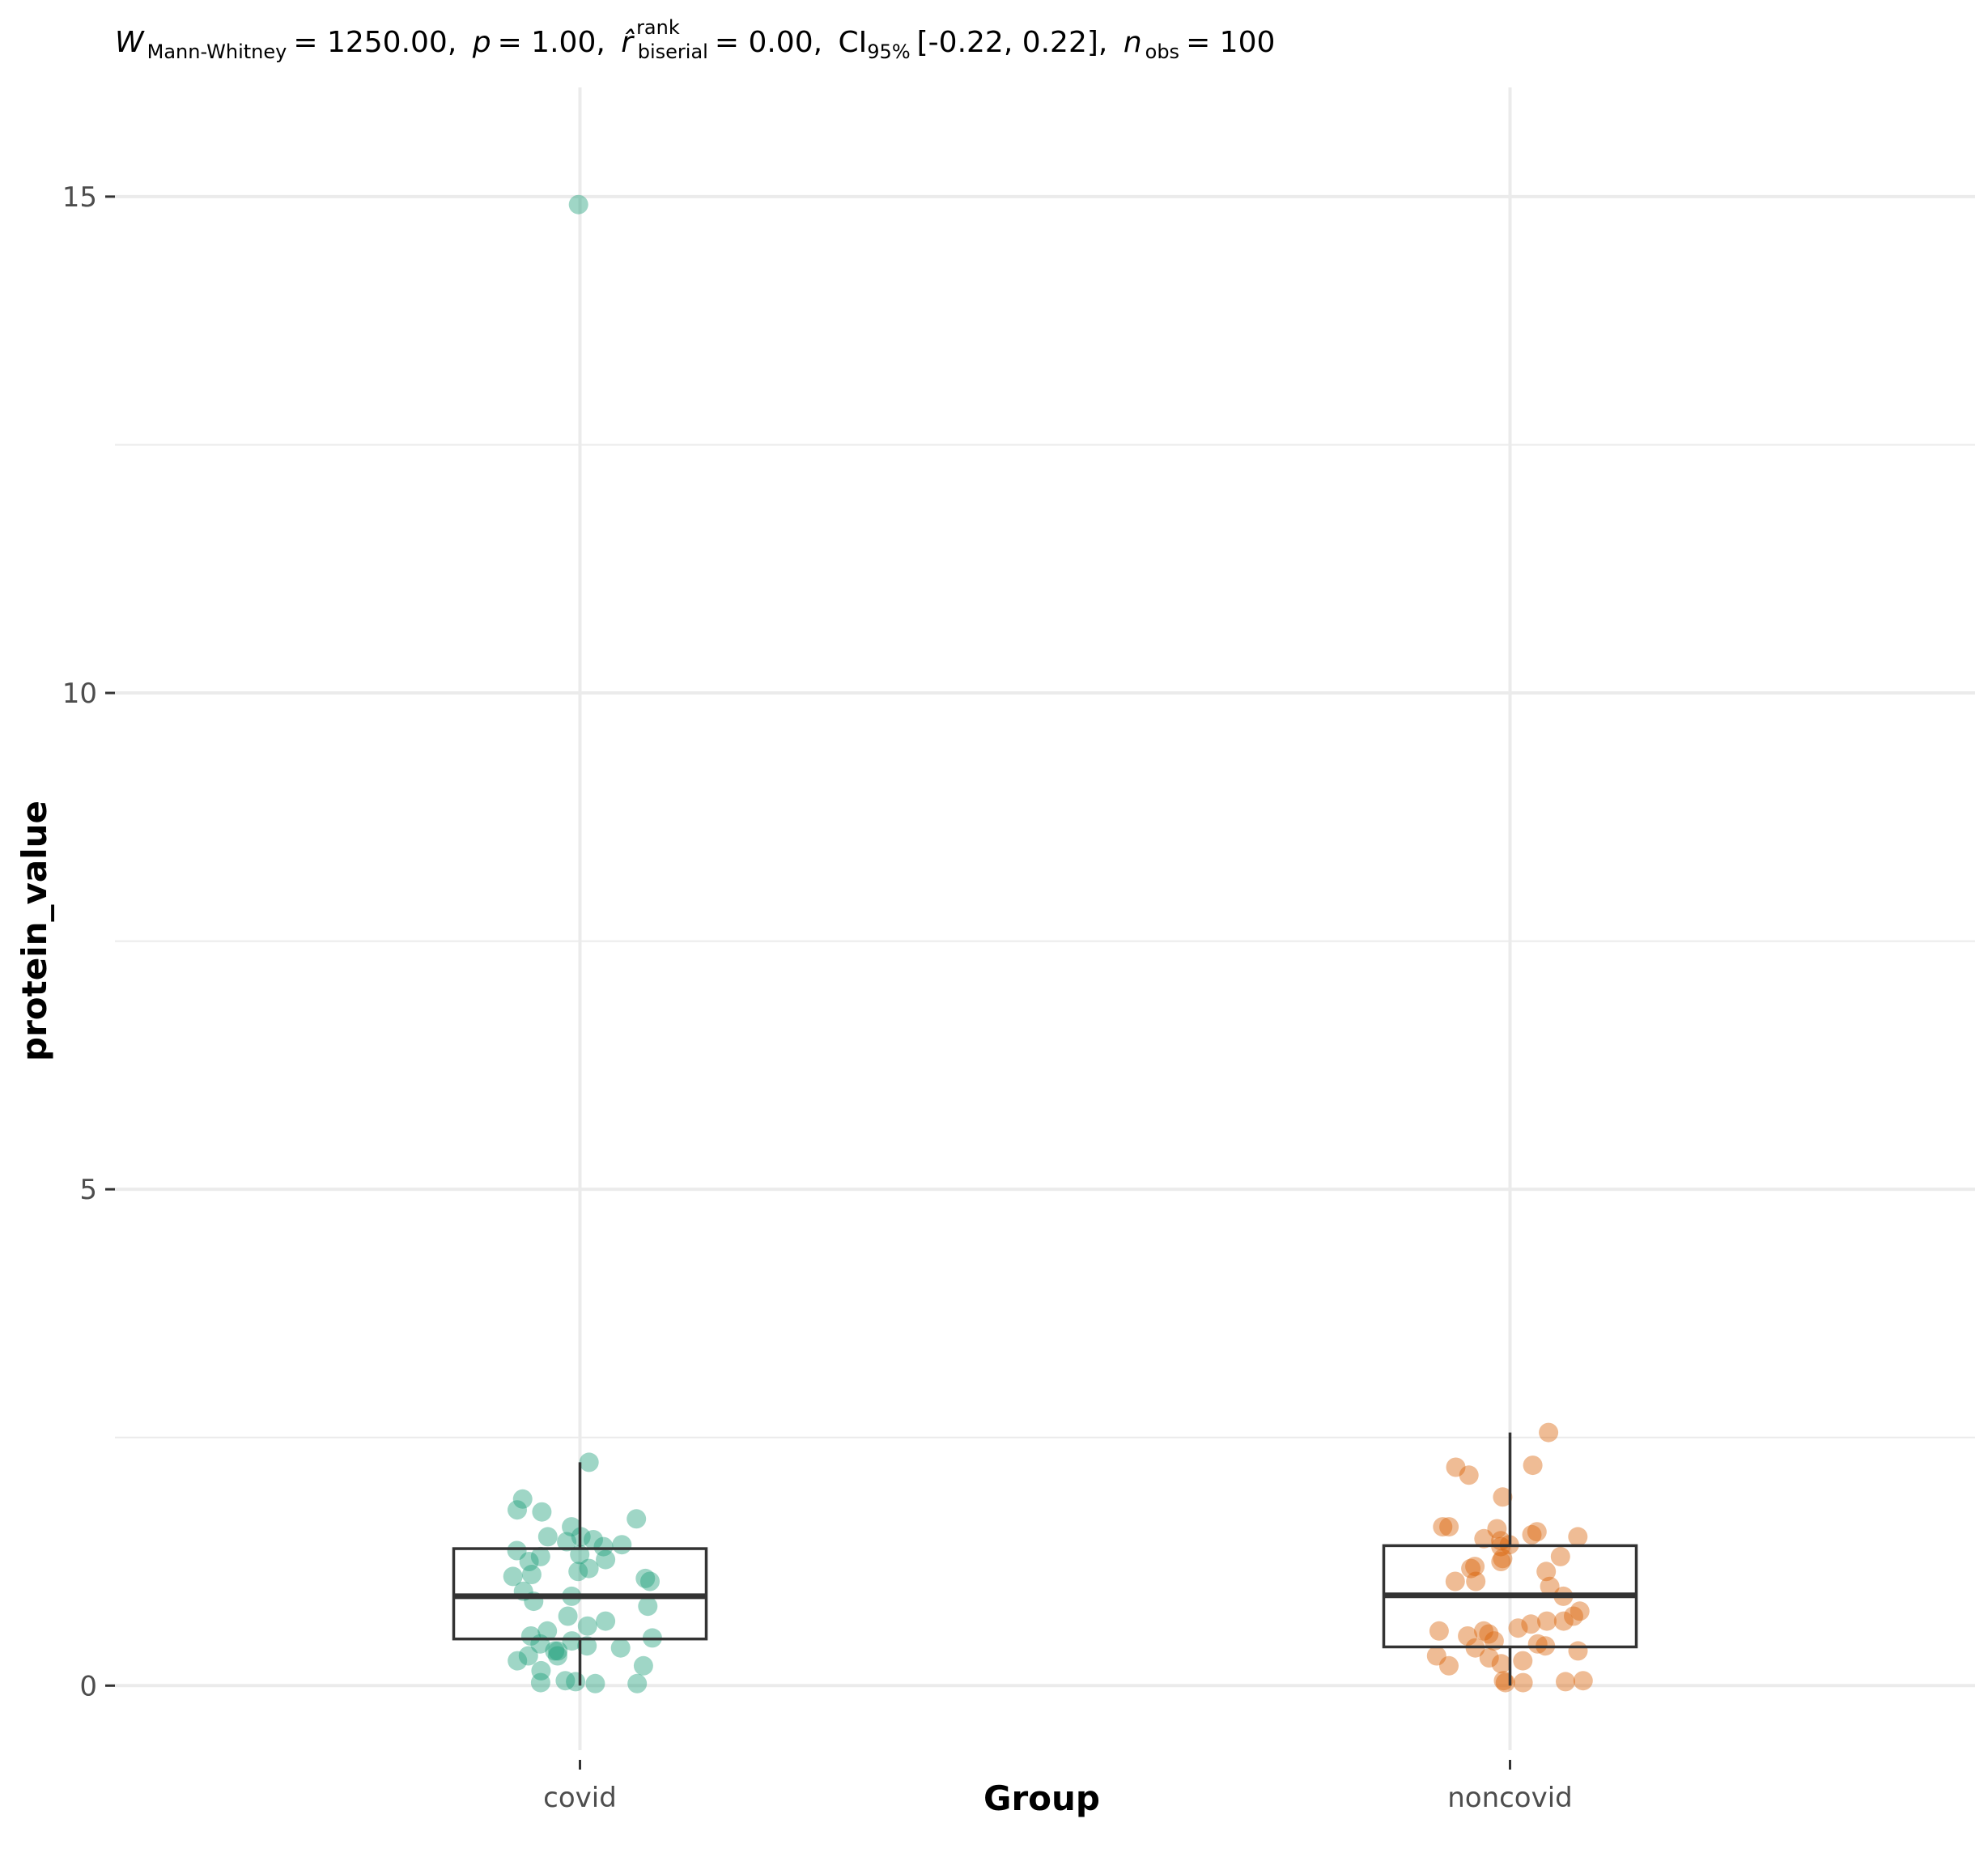 The width and height of the screenshot is (1988, 1874). What do you see at coordinates (1045, 1559) in the screenshot?
I see `boxplots` at bounding box center [1045, 1559].